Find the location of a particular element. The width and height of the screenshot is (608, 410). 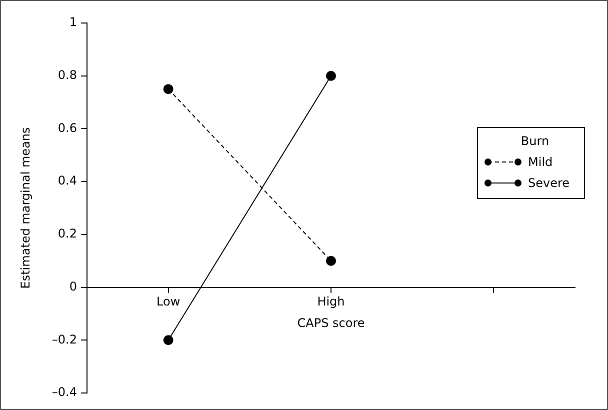

y-tick-label: 0.2 is located at coordinates (67, 233).